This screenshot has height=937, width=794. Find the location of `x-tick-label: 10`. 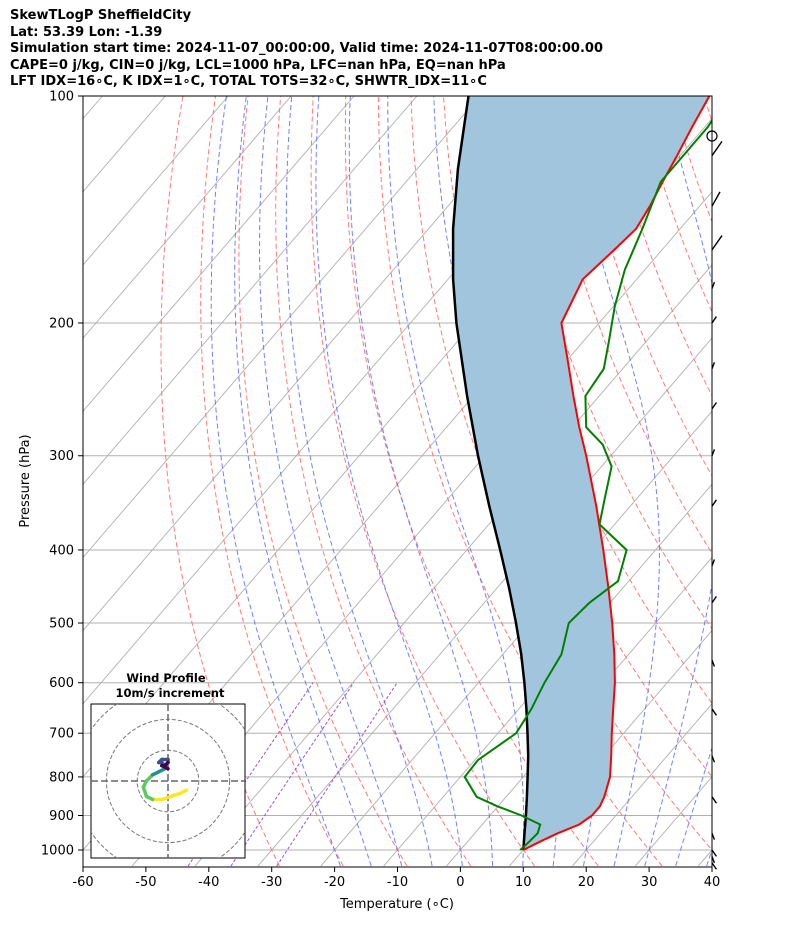

x-tick-label: 10 is located at coordinates (523, 882).